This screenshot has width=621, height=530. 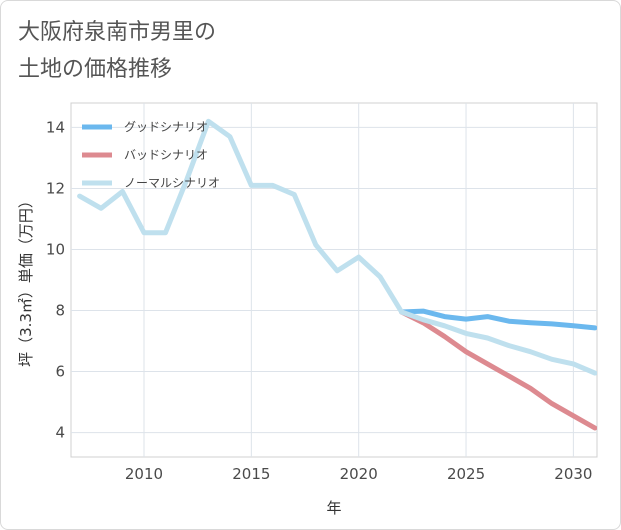 I want to click on chart-title: 大阪府泉南市男里の 土地の価格推移, so click(x=117, y=51).